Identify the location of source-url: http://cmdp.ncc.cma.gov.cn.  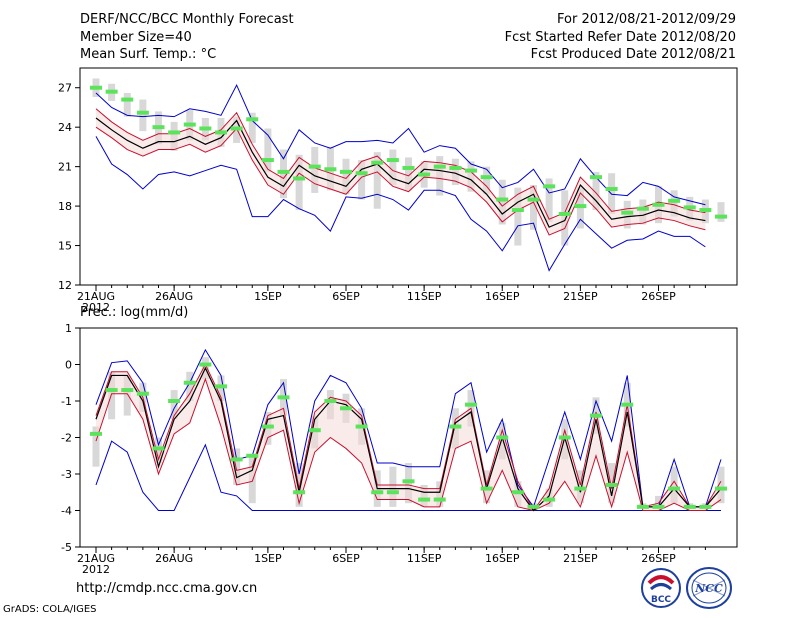
(167, 588).